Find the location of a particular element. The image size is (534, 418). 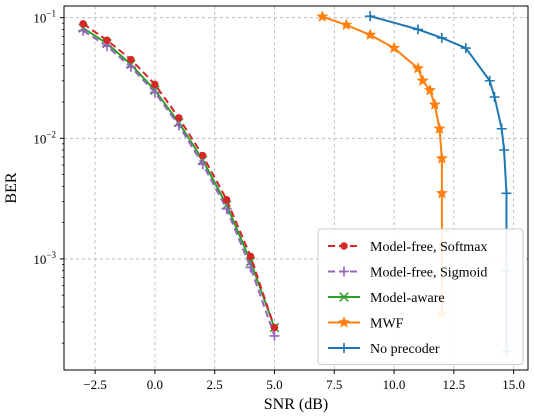

legend-entry: Model-free, Softmax is located at coordinates (407, 247).